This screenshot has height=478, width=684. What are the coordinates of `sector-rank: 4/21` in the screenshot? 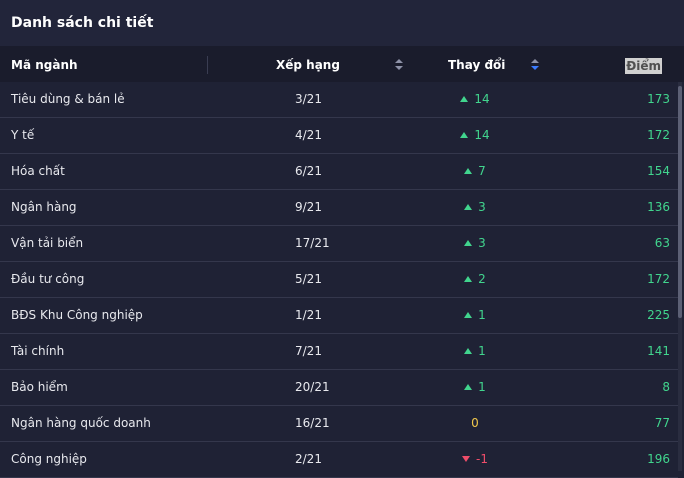 It's located at (308, 135).